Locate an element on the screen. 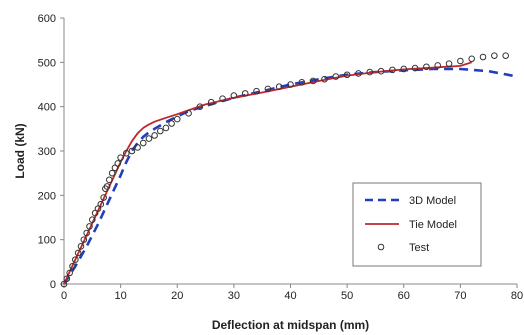 Image resolution: width=524 pixels, height=335 pixels. x-axis-title: Deflection at midspan (mm) is located at coordinates (290, 325).